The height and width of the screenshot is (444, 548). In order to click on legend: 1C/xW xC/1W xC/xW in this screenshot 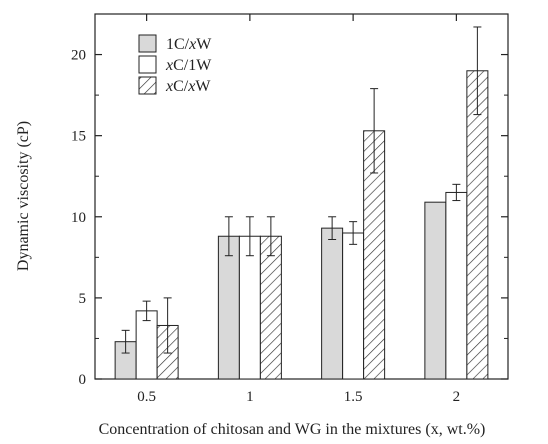, I will do `click(175, 64)`.